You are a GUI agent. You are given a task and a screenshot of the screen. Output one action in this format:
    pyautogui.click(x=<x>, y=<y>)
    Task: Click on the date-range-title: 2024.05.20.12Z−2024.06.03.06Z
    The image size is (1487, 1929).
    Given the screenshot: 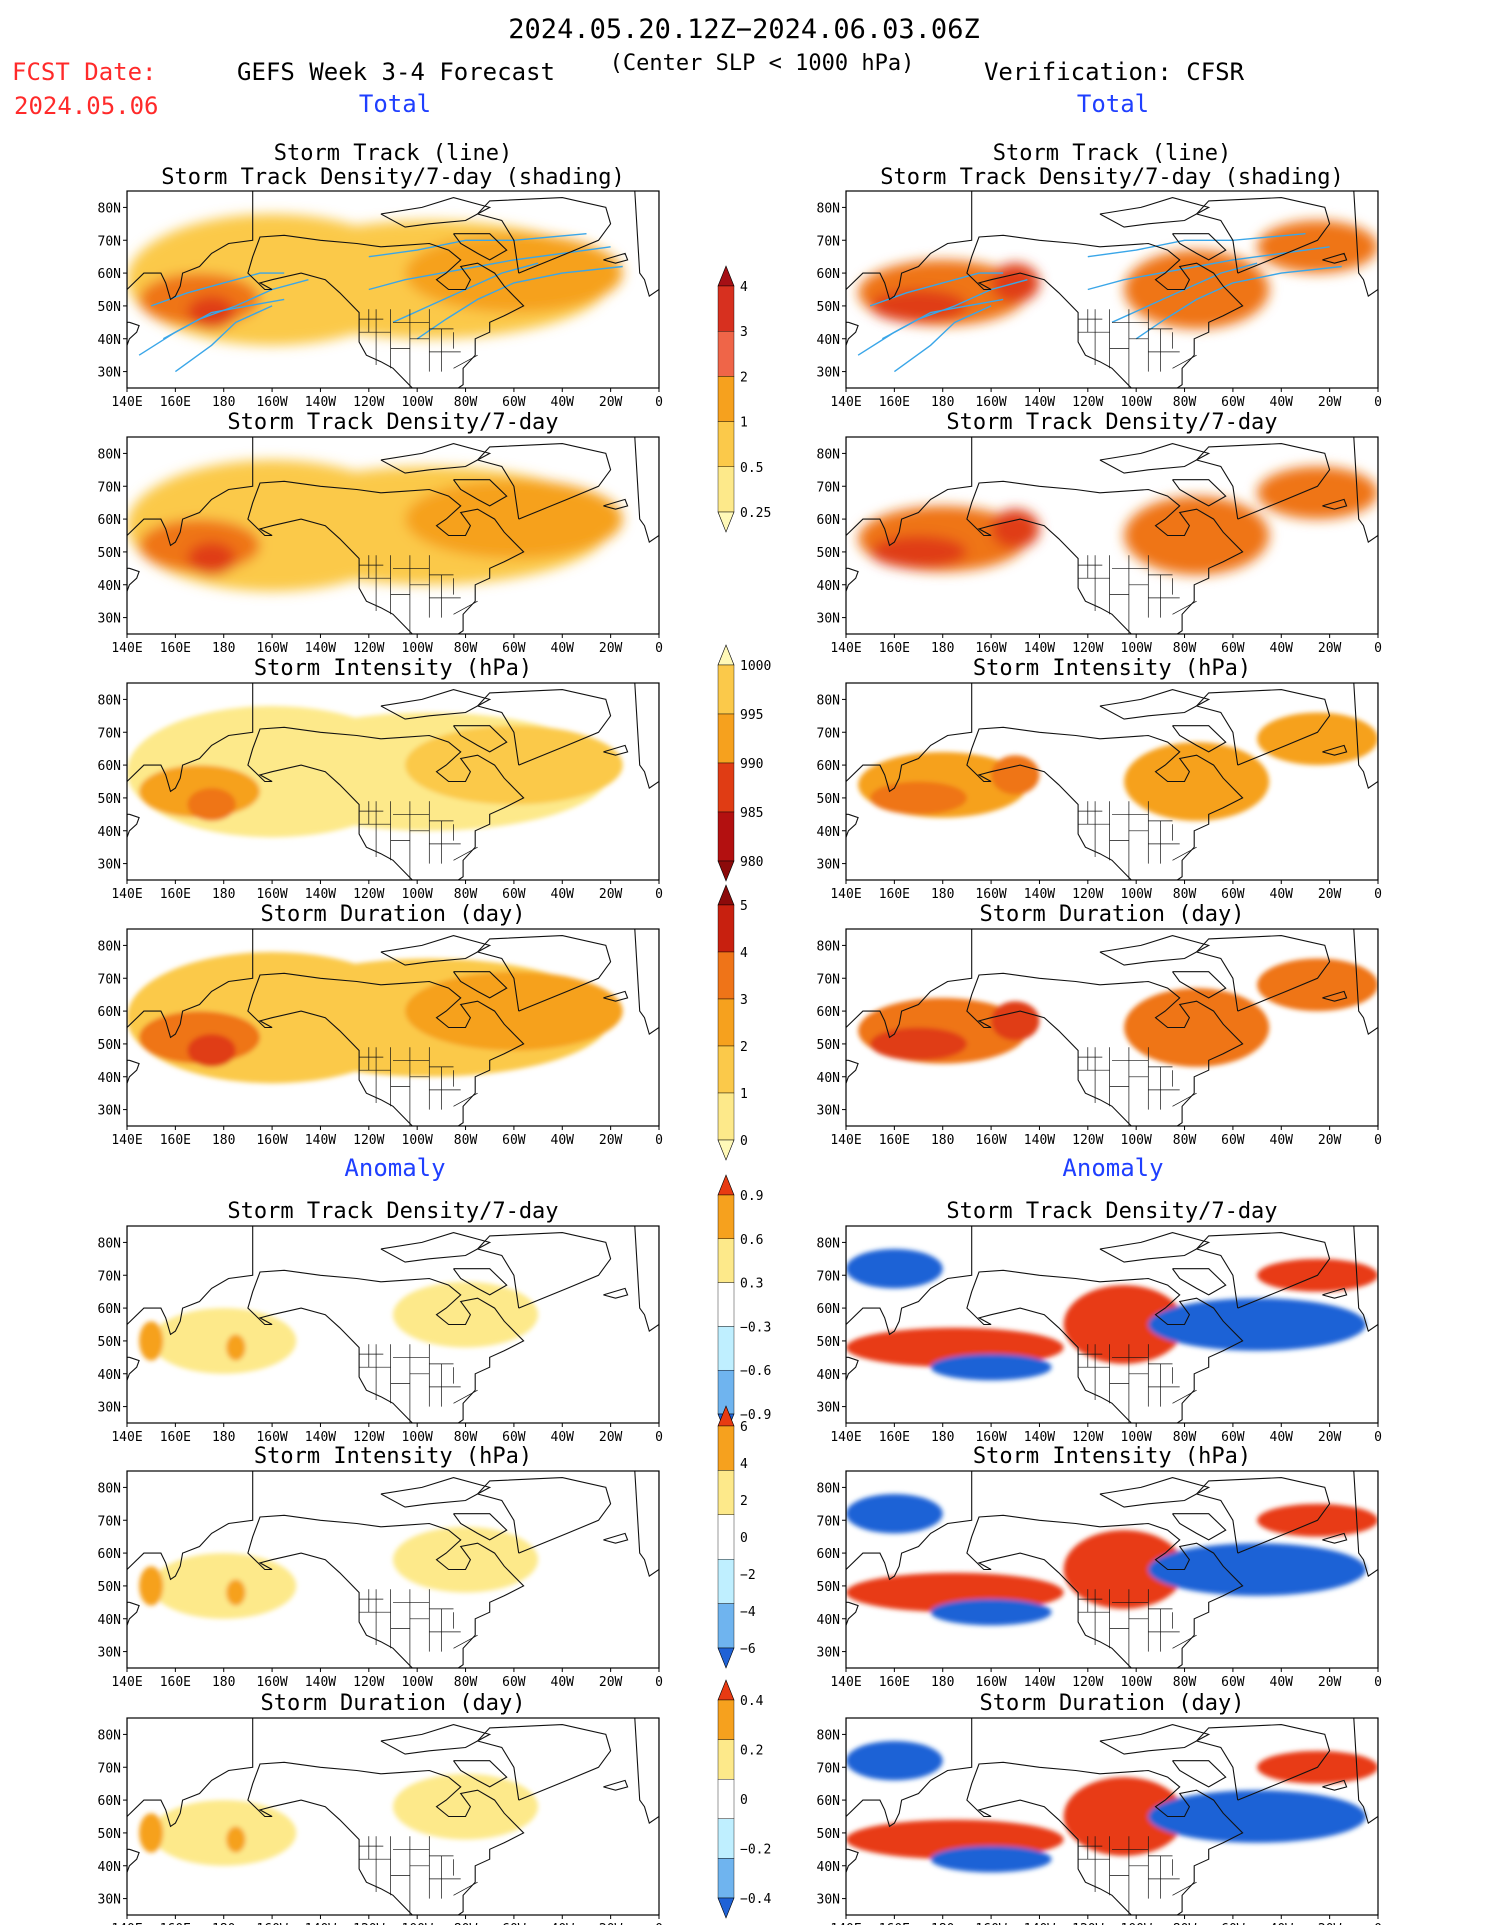 What is the action you would take?
    pyautogui.click(x=743, y=29)
    